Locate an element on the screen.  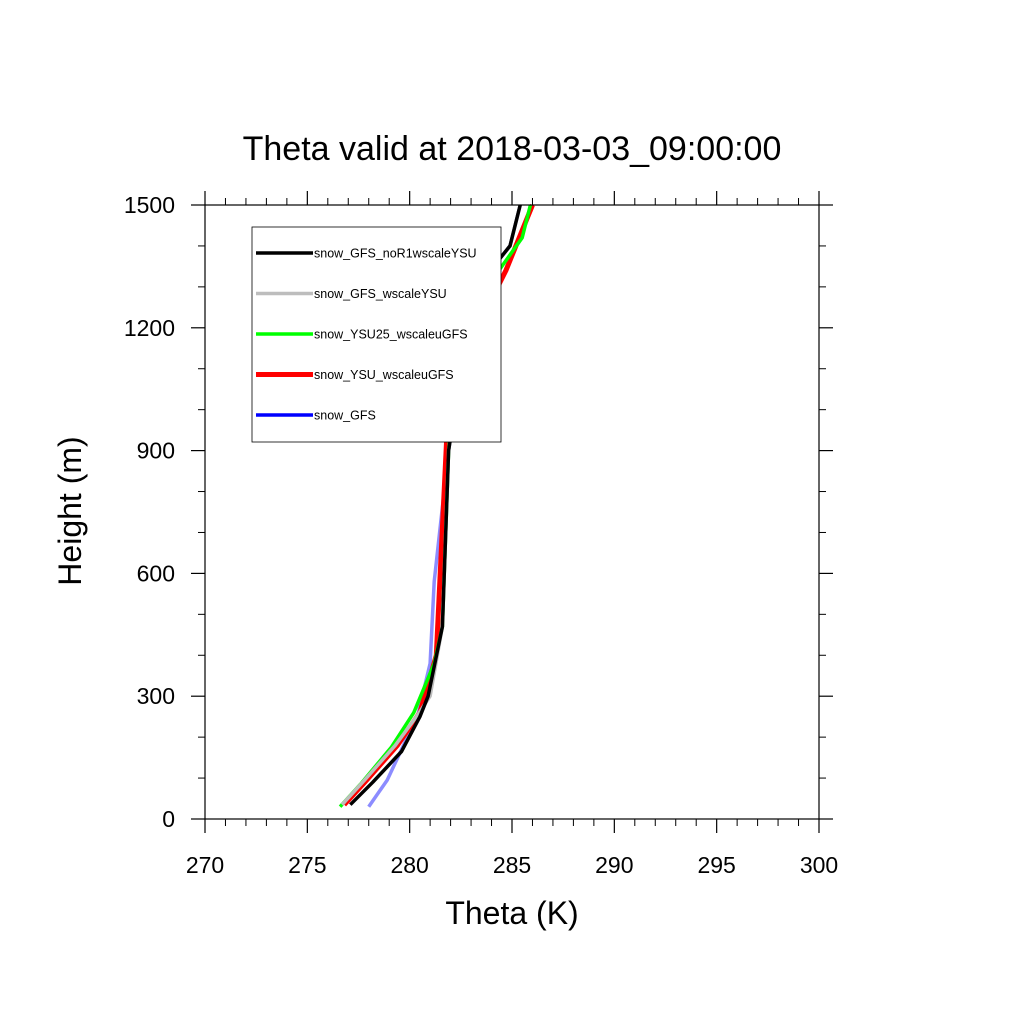
x-tick-label: 275 is located at coordinates (307, 865).